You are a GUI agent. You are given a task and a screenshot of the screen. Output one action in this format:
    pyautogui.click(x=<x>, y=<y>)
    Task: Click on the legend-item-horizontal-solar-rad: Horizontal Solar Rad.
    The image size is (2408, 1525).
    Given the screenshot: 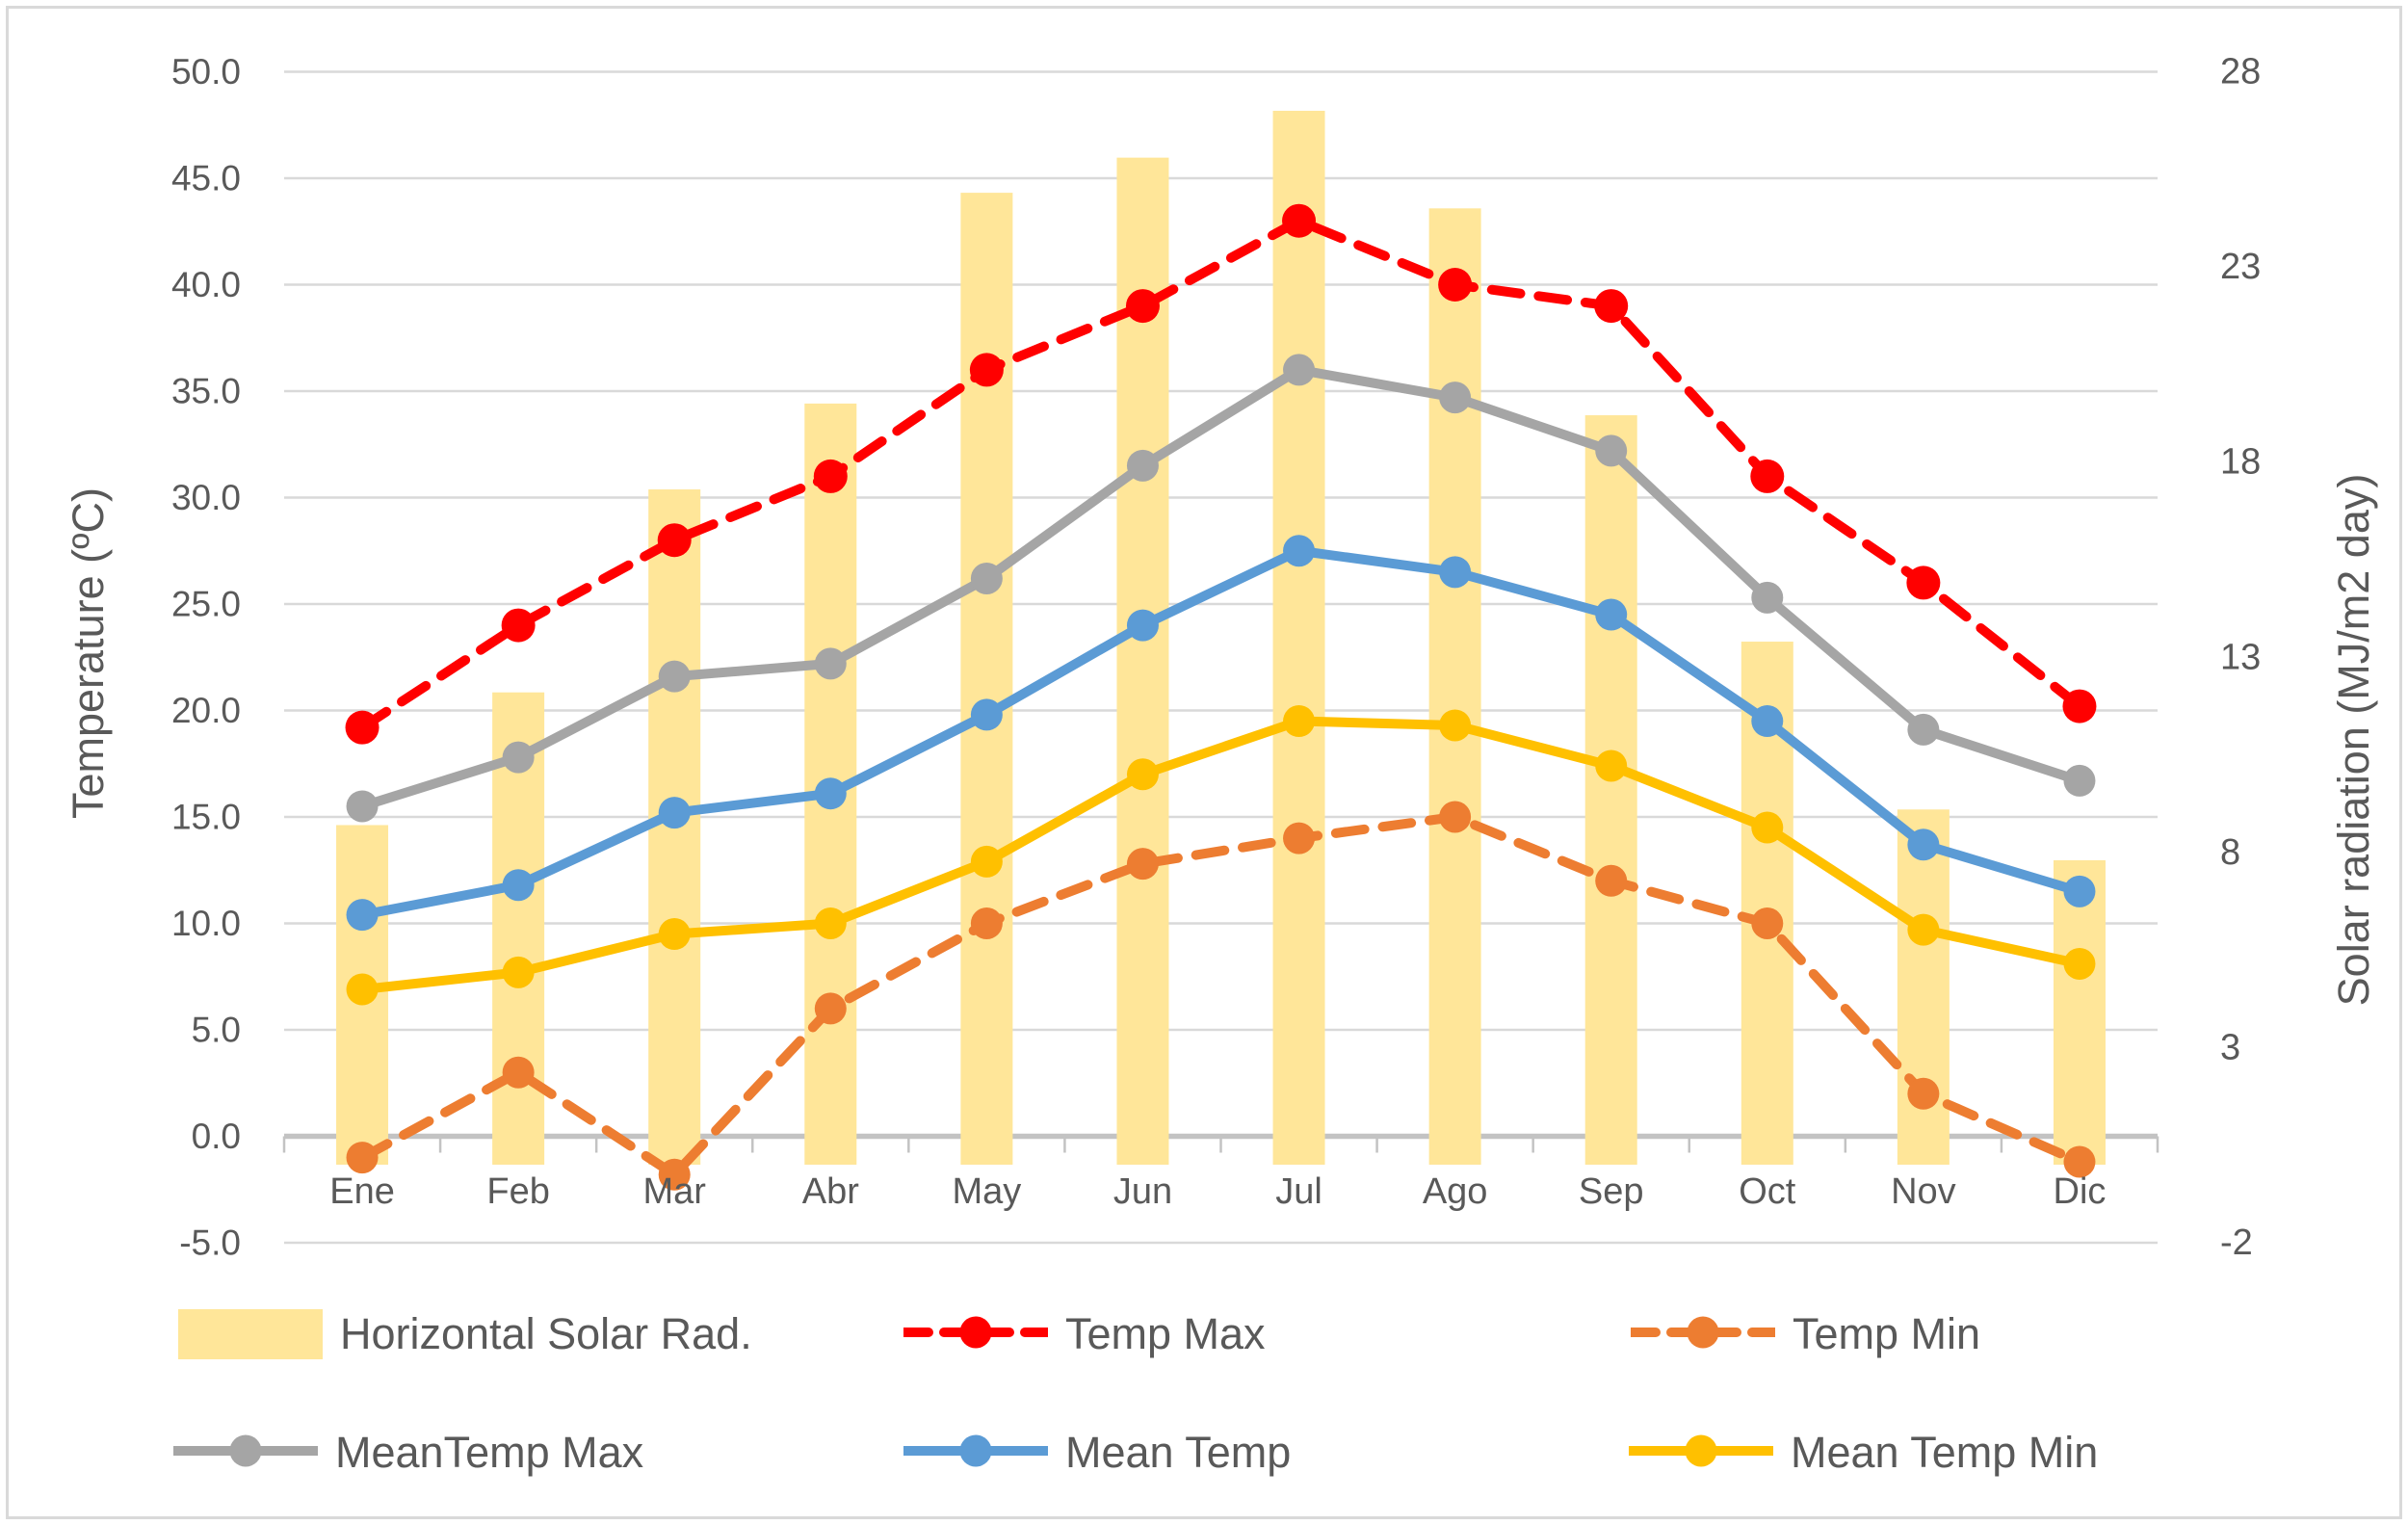 What is the action you would take?
    pyautogui.click(x=465, y=1334)
    